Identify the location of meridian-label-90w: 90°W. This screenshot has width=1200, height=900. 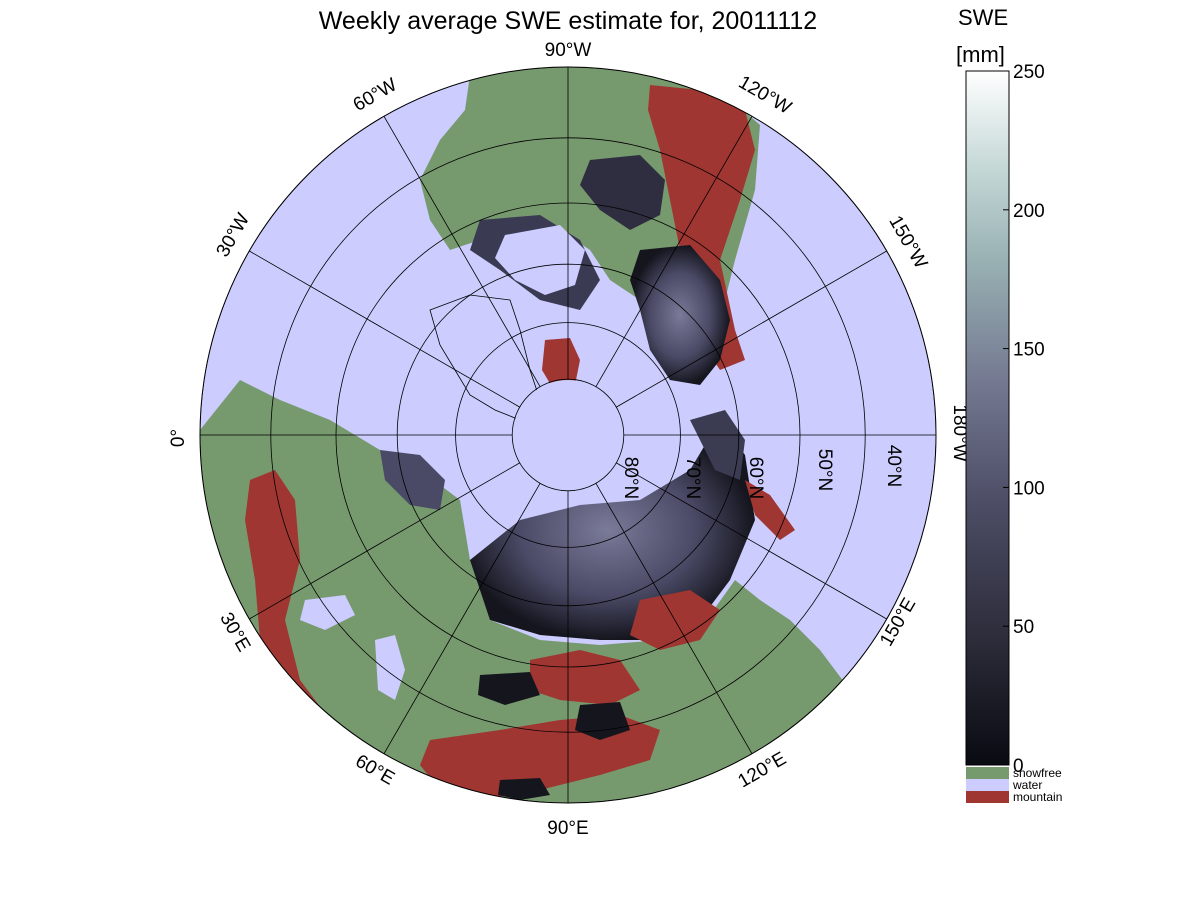
(568, 50).